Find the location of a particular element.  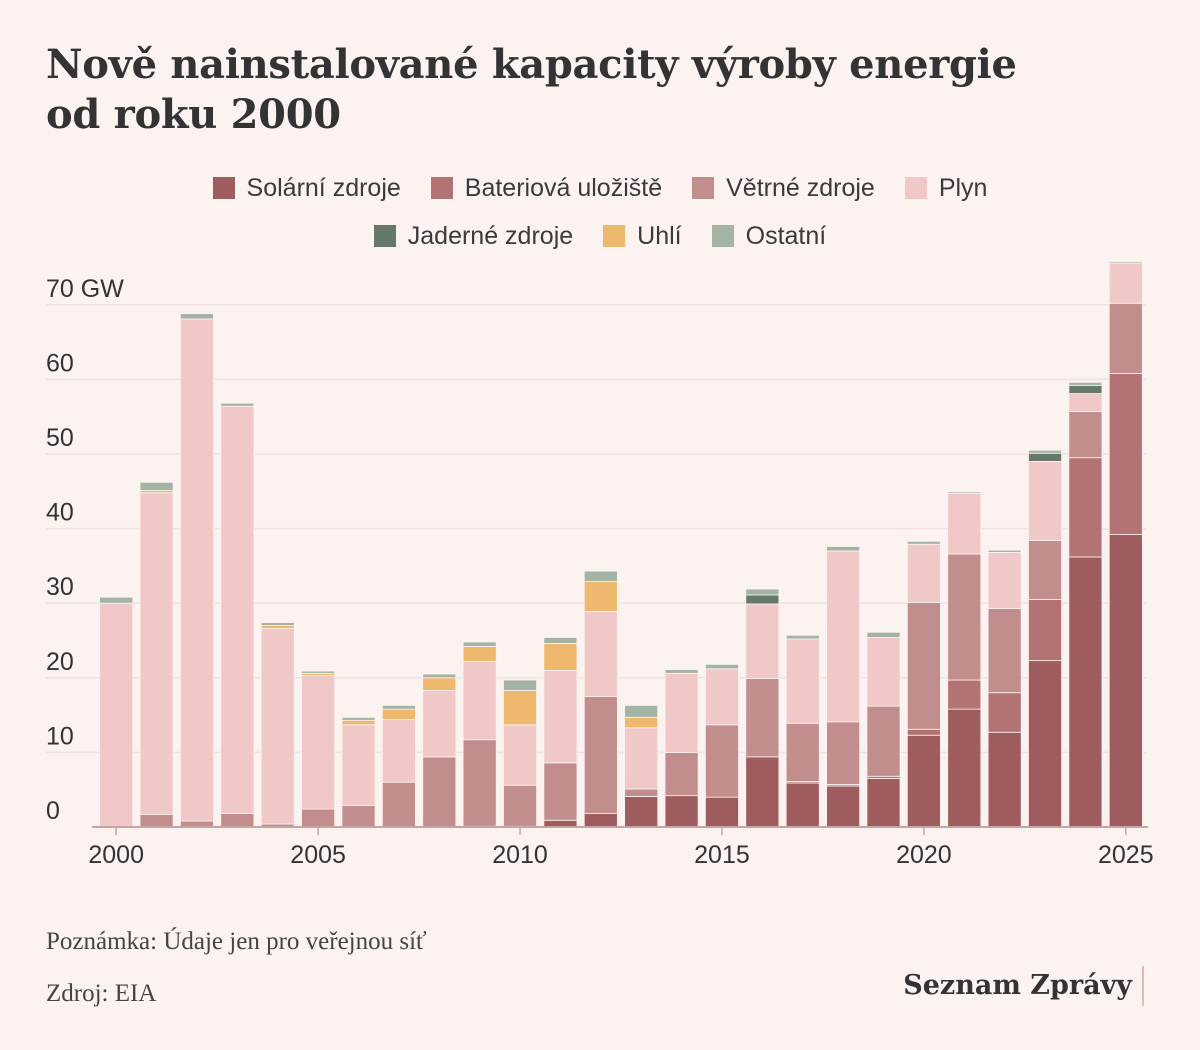

y-tick-label: 20 is located at coordinates (60, 662).